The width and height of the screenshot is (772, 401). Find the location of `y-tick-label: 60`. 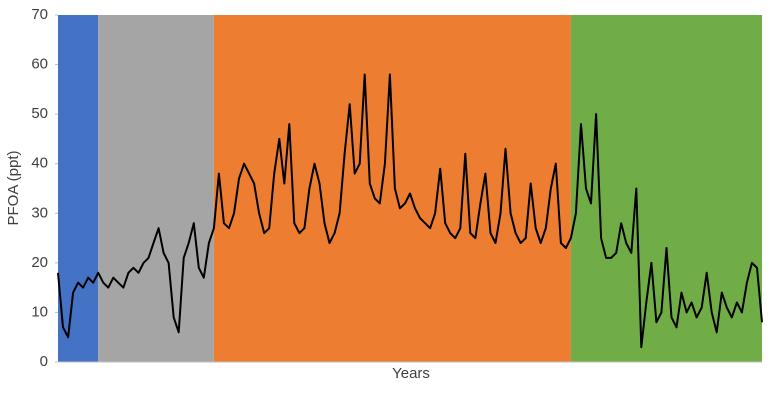

y-tick-label: 60 is located at coordinates (39, 64).